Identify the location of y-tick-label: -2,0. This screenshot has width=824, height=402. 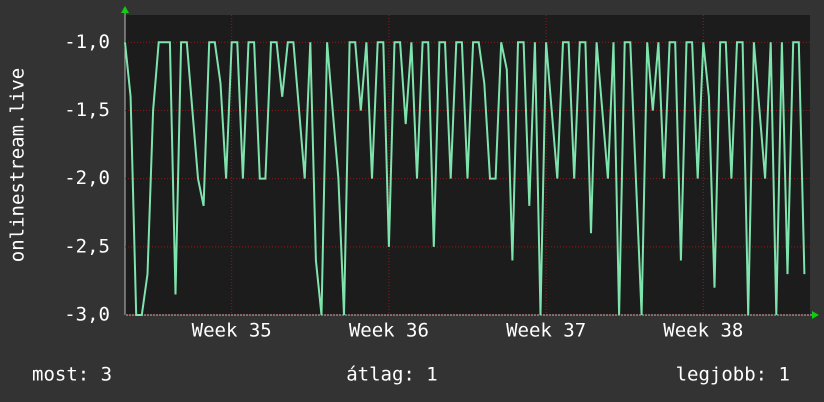
(87, 178).